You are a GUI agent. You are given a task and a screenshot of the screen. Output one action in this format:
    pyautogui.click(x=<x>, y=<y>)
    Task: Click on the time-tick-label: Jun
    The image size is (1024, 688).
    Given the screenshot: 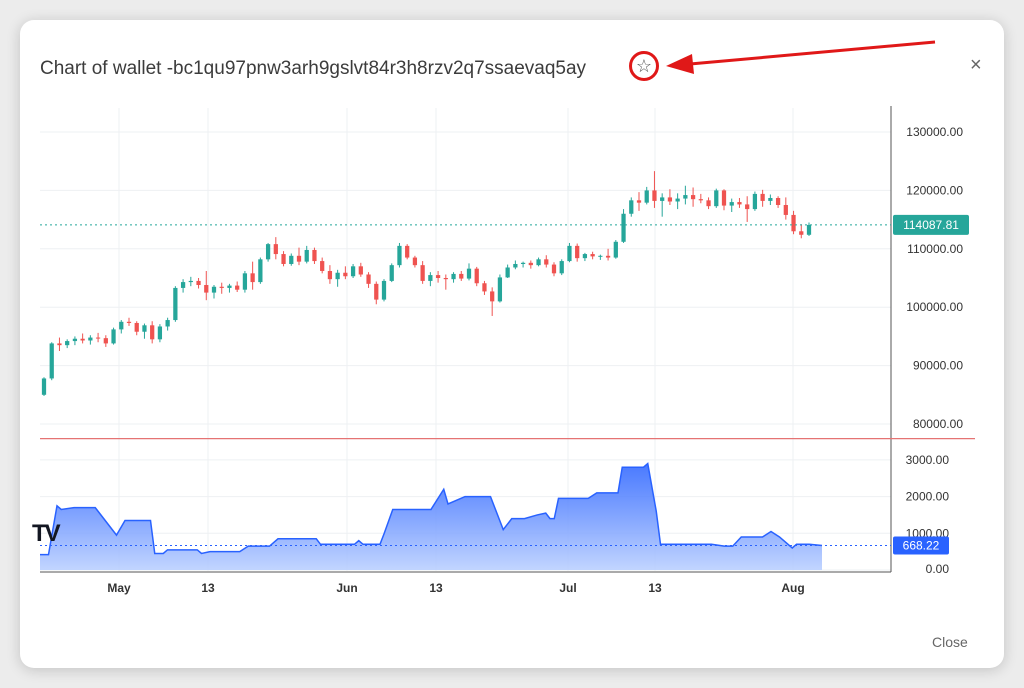 What is the action you would take?
    pyautogui.click(x=346, y=588)
    